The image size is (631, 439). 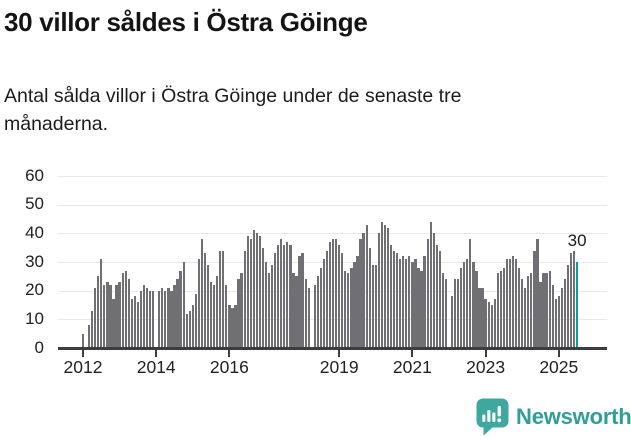 I want to click on x-axis-line, so click(x=332, y=348).